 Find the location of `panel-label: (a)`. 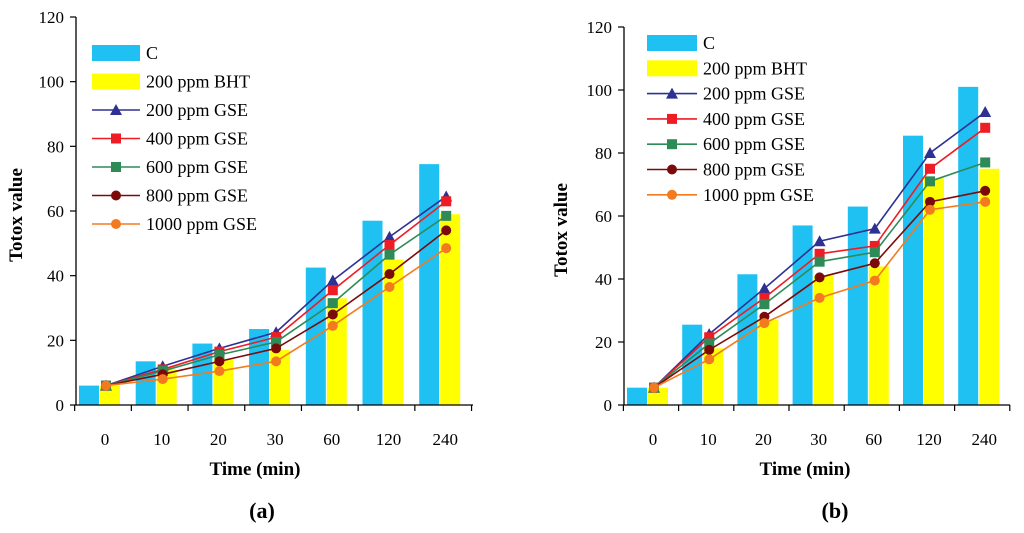

panel-label: (a) is located at coordinates (262, 510).